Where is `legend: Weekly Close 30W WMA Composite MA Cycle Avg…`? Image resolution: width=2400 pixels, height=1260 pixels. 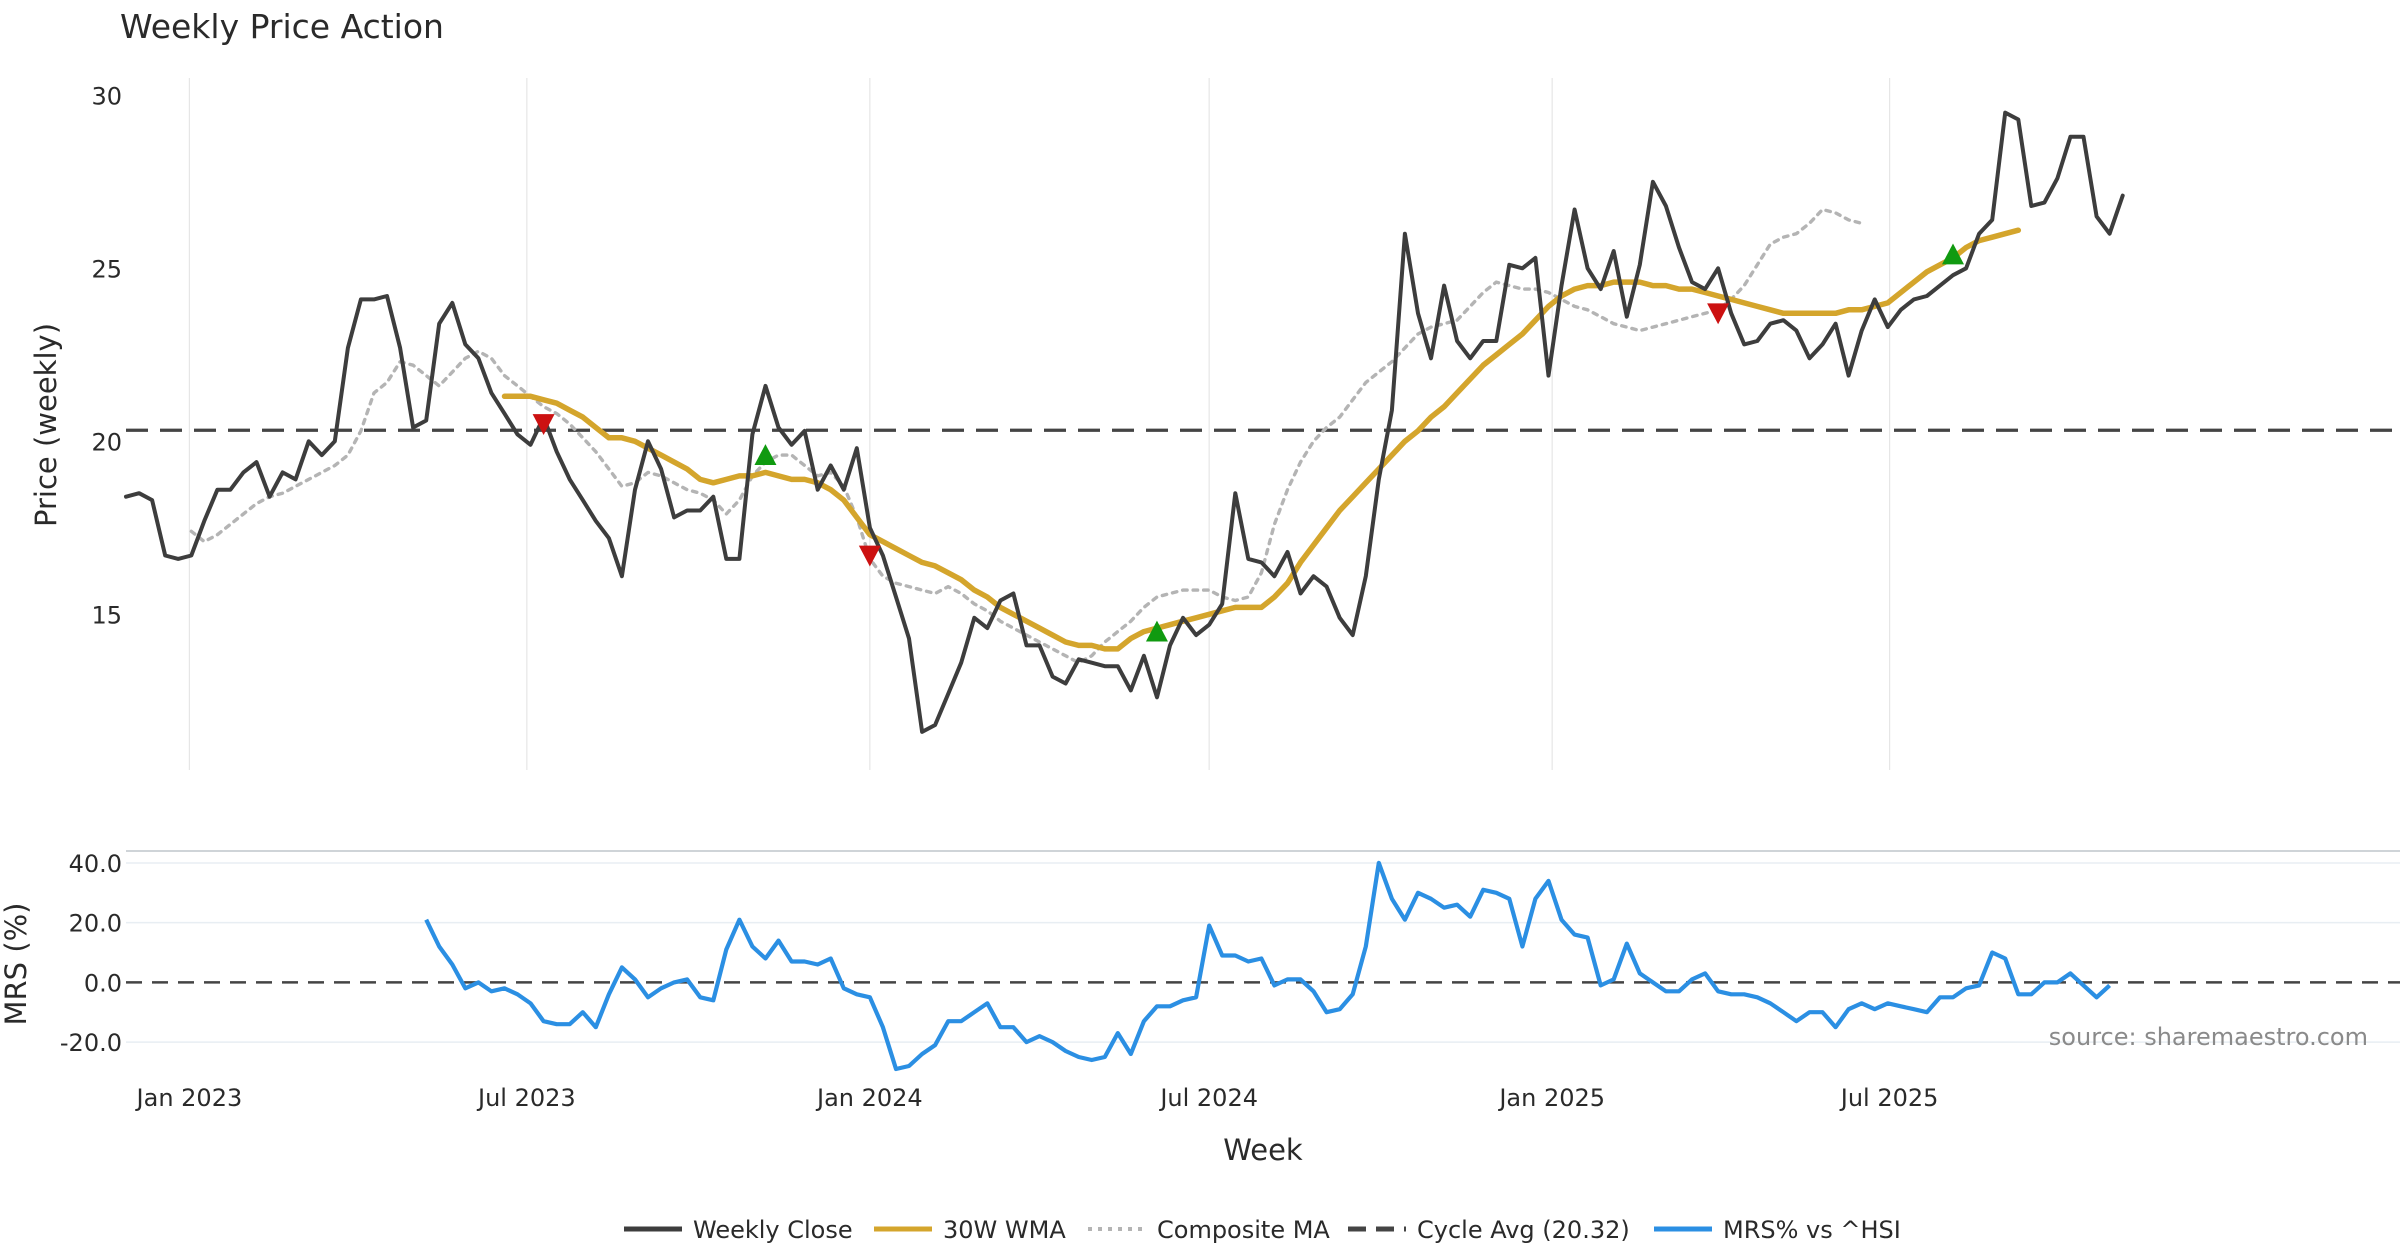 legend: Weekly Close 30W WMA Composite MA Cycle Avg… is located at coordinates (1262, 1230).